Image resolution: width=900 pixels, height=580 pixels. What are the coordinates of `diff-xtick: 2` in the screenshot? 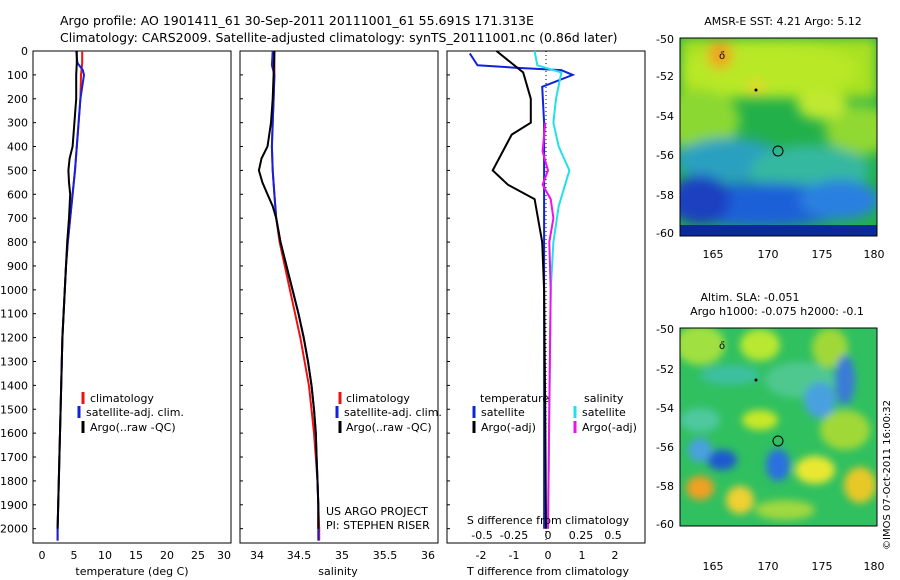 It's located at (615, 555).